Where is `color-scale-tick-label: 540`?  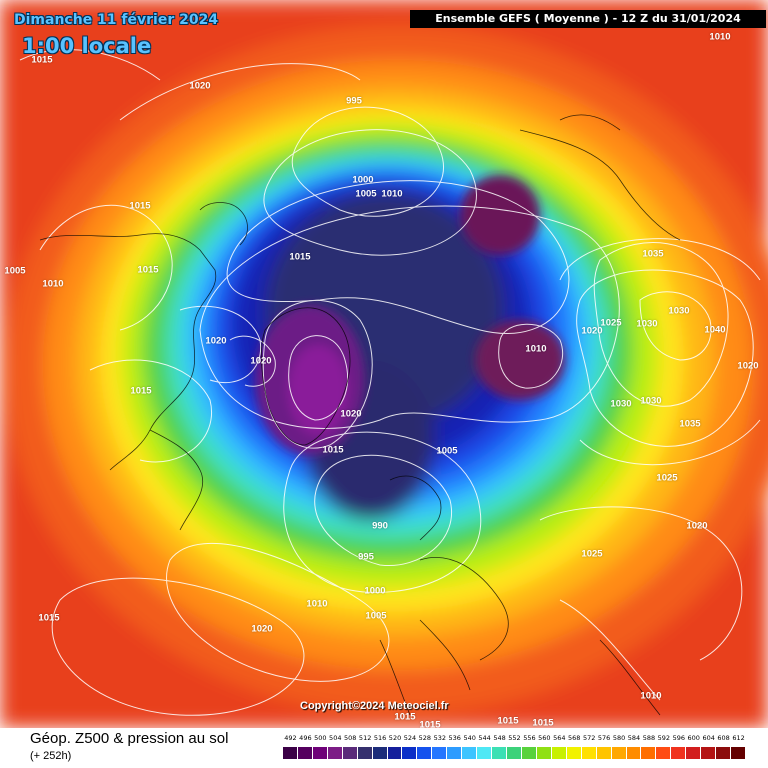
color-scale-tick-label: 540 is located at coordinates (469, 738).